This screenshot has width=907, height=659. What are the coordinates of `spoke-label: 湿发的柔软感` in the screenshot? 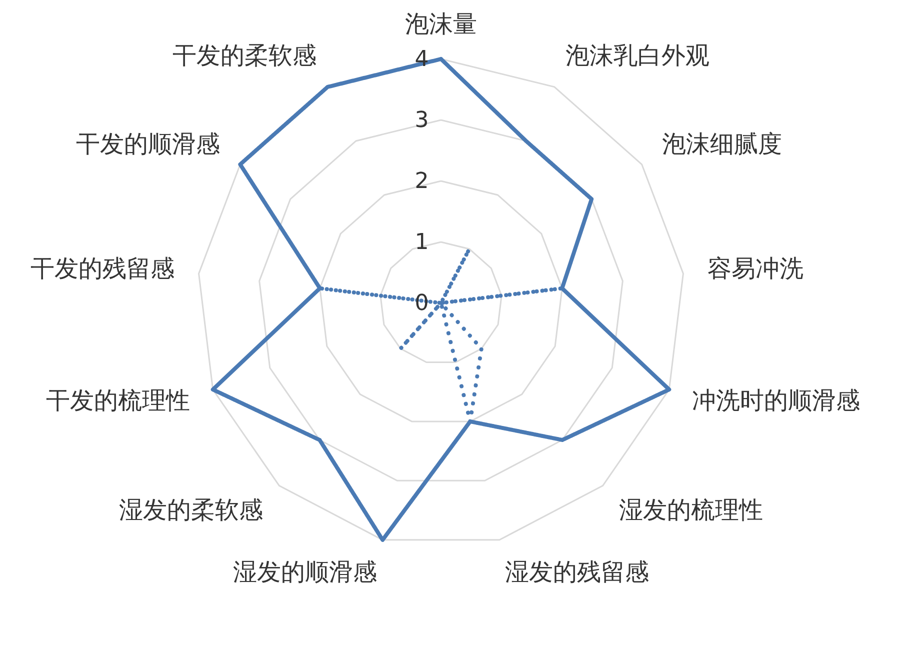 It's located at (191, 510).